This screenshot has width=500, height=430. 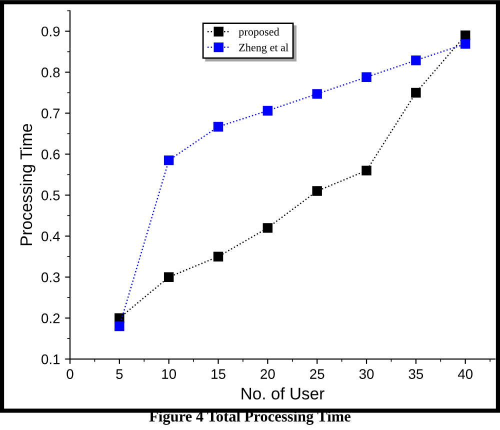 I want to click on y-tick-label: 0.9, so click(x=51, y=31).